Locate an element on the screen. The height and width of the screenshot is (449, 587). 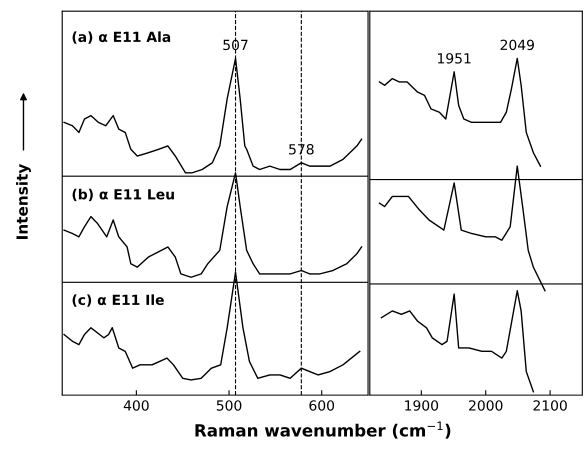
text: (a) α E11 Ala is located at coordinates (121, 37).